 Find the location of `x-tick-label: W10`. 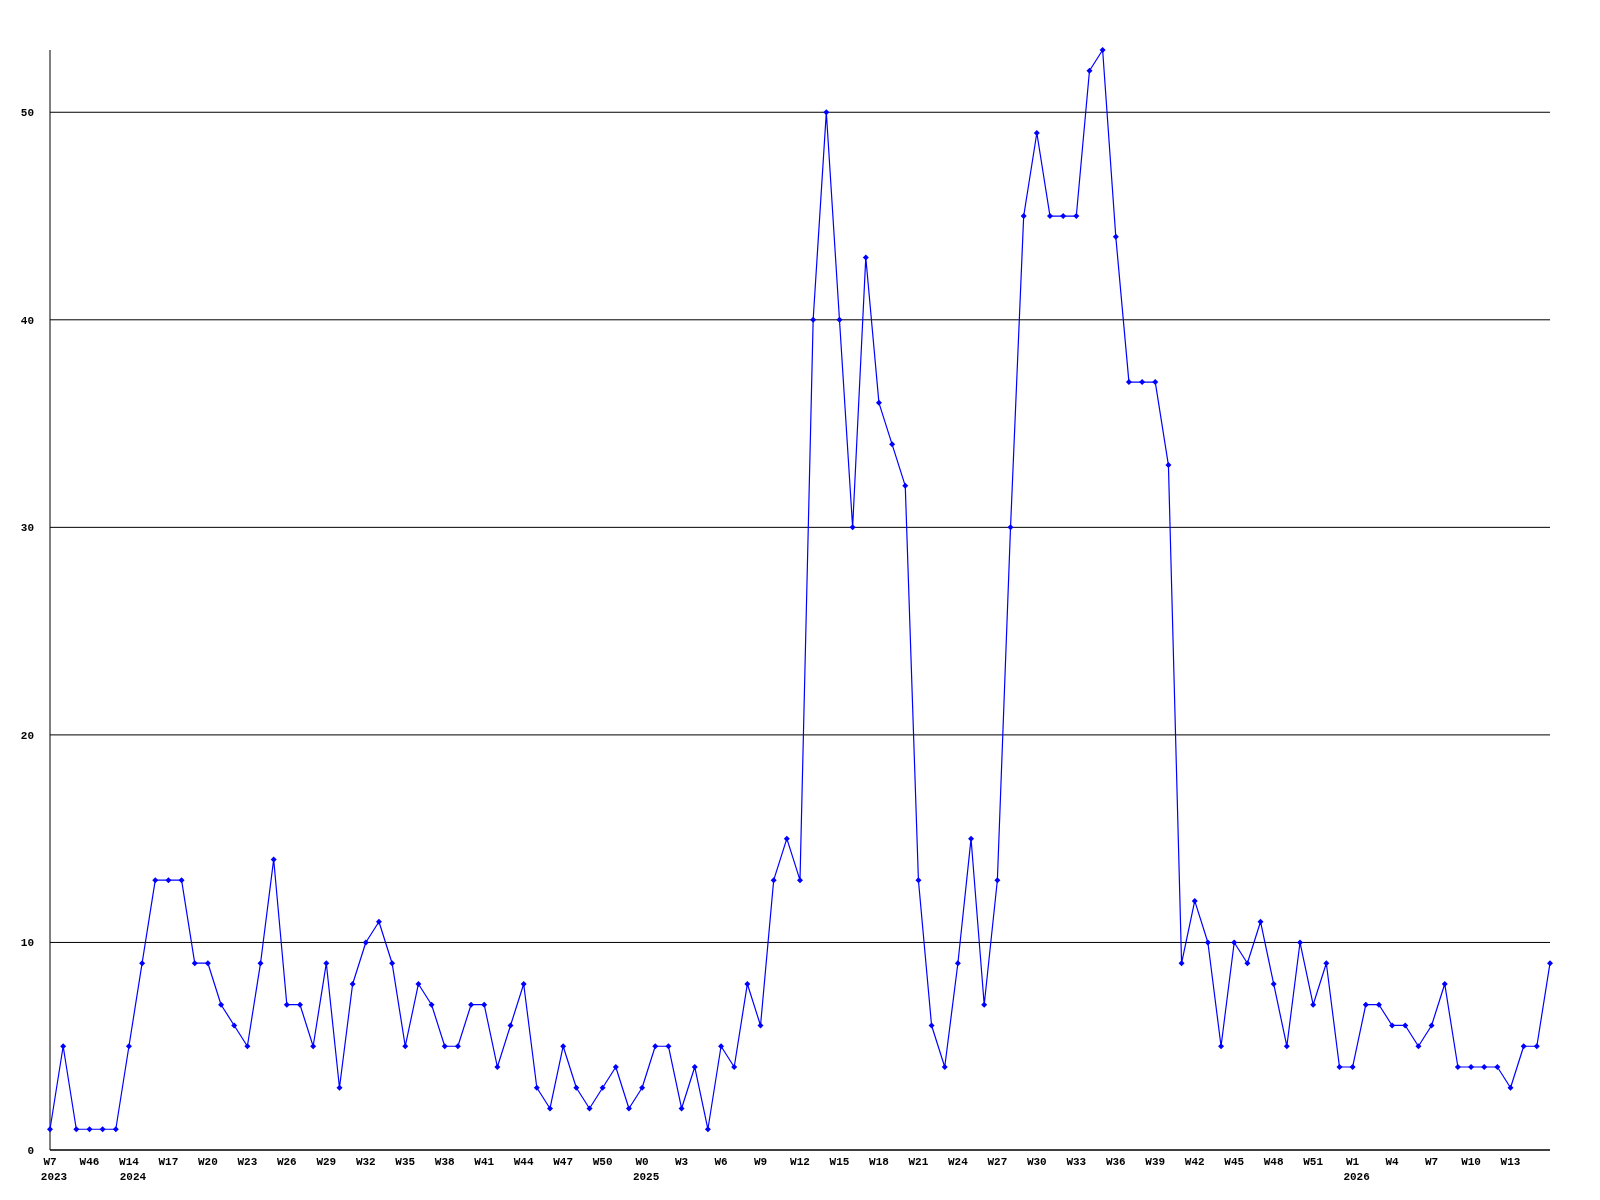

x-tick-label: W10 is located at coordinates (1471, 1162).